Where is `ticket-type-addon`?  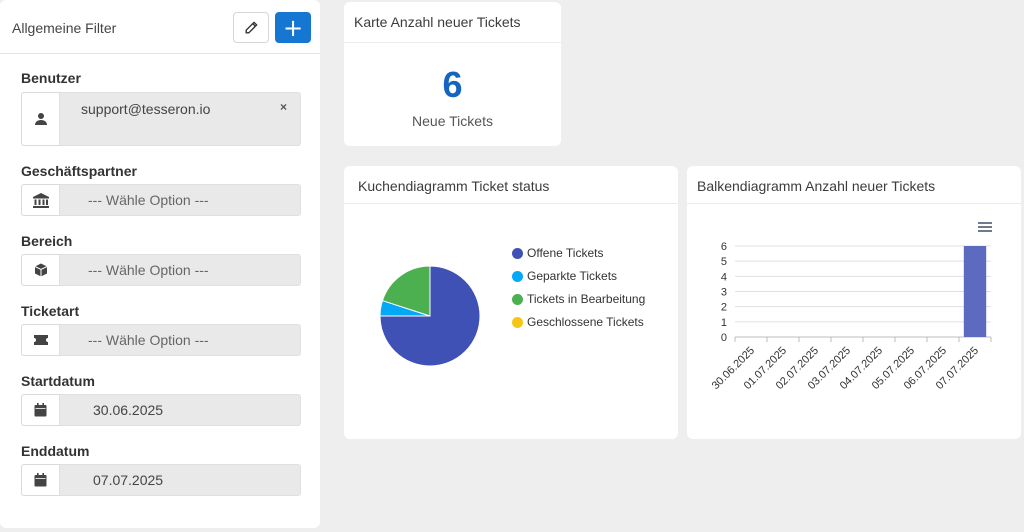 ticket-type-addon is located at coordinates (40, 340).